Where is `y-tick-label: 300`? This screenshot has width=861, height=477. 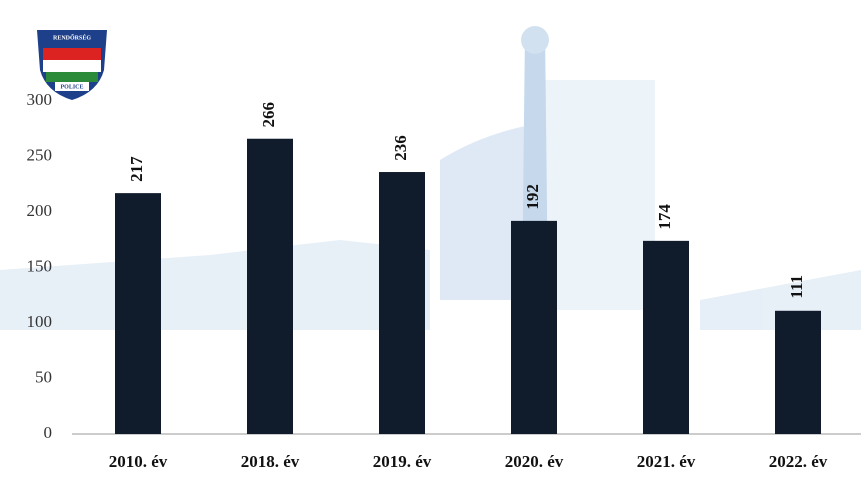
y-tick-label: 300 is located at coordinates (40, 99).